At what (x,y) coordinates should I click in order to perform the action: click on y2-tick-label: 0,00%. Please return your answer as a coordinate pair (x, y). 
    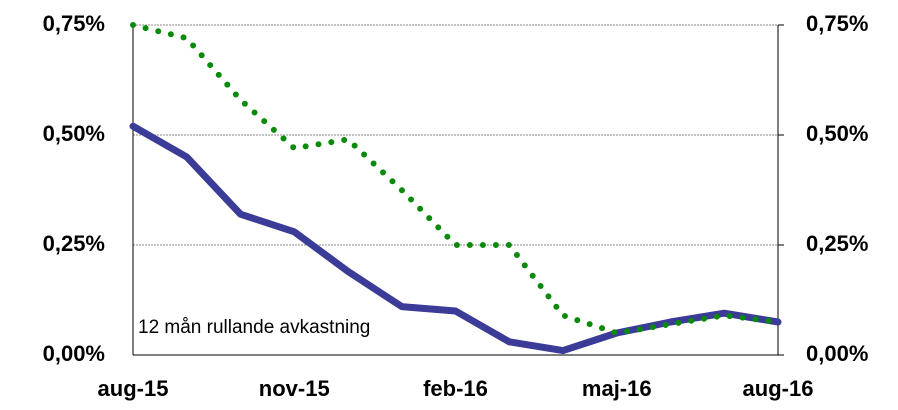
    Looking at the image, I should click on (837, 353).